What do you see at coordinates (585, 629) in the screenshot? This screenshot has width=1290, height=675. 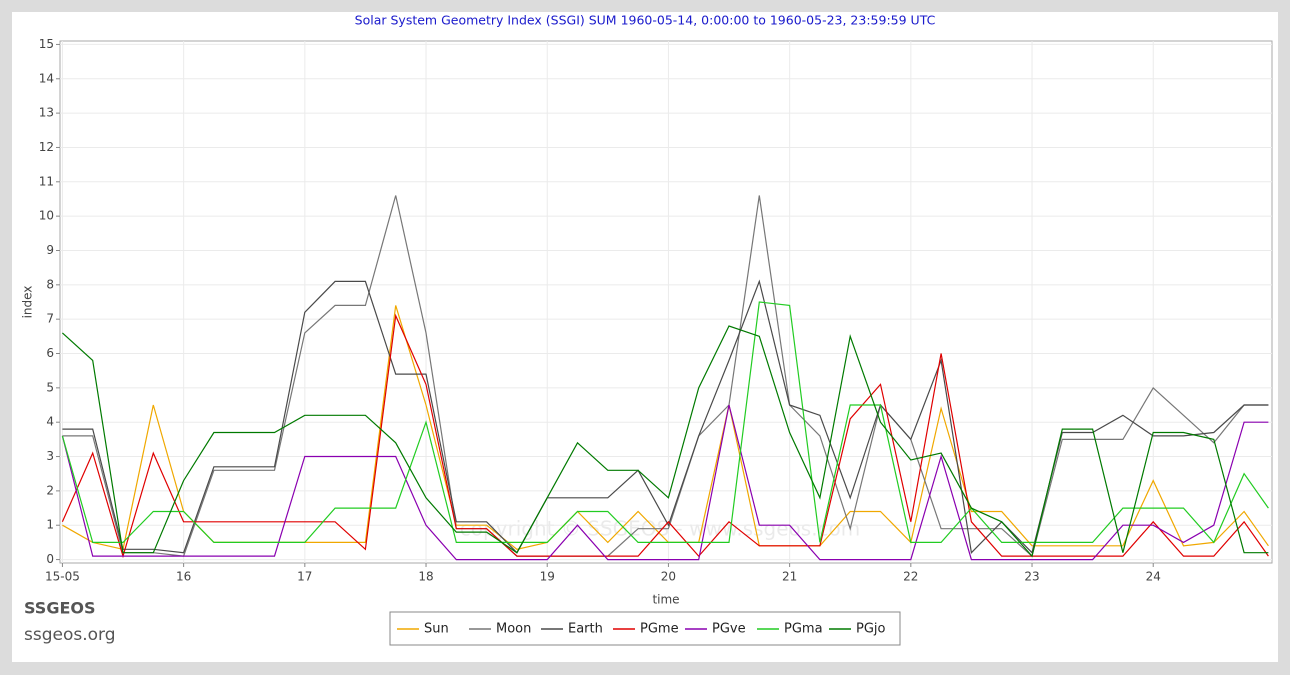 I see `legend-label: Earth` at bounding box center [585, 629].